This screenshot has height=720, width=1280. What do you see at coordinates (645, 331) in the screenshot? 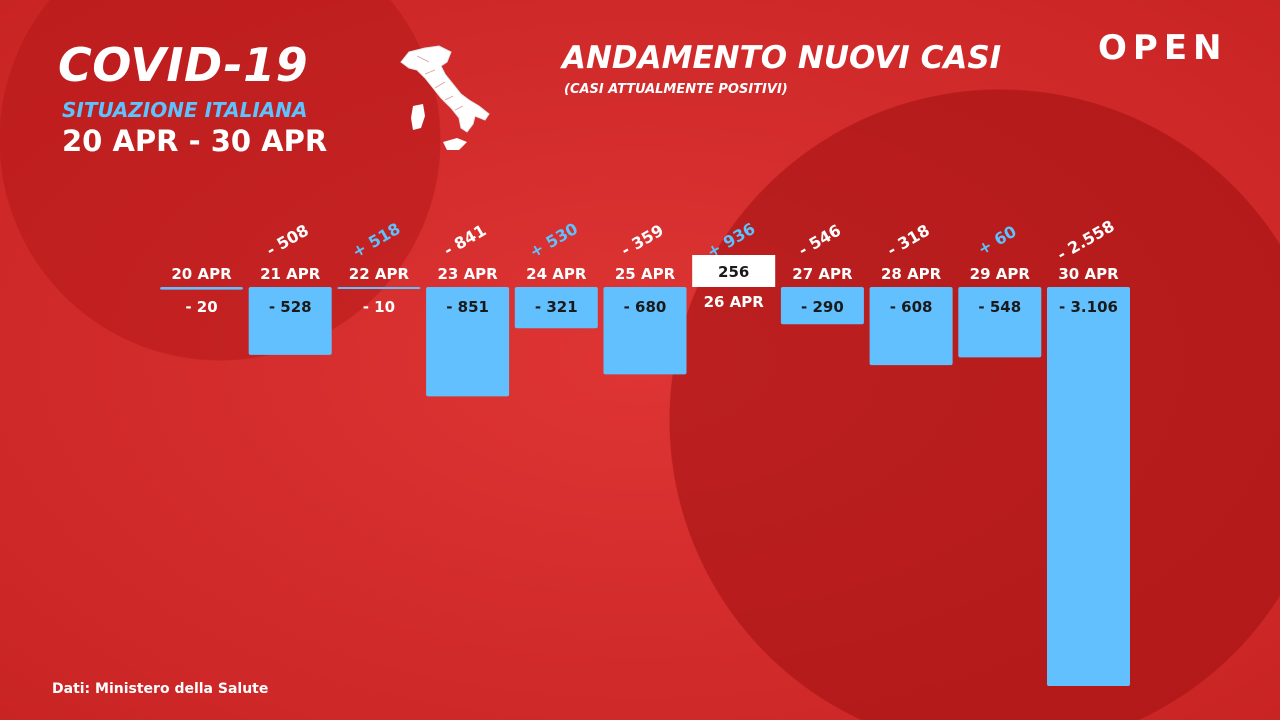
I see `bar-25-apr` at bounding box center [645, 331].